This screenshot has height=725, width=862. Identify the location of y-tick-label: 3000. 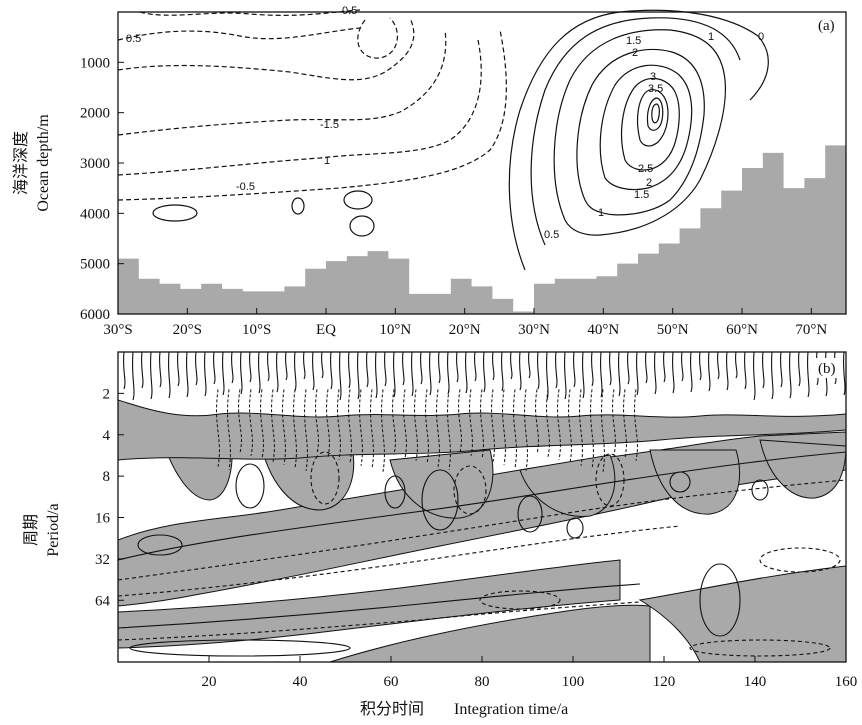
(95, 164).